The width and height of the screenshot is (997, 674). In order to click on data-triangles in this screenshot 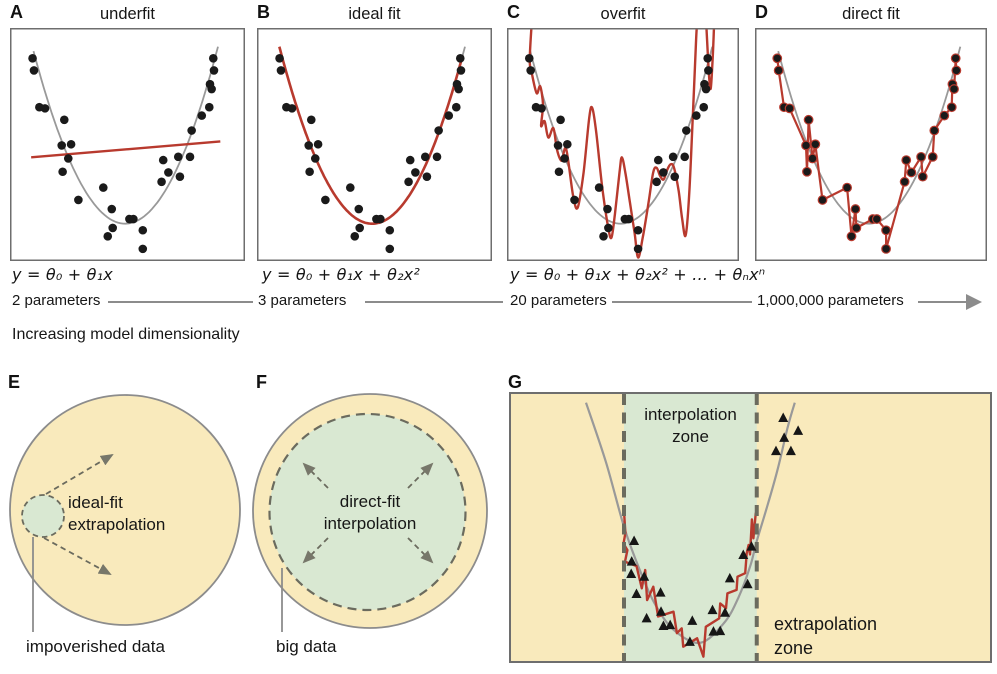, I will do `click(715, 529)`.